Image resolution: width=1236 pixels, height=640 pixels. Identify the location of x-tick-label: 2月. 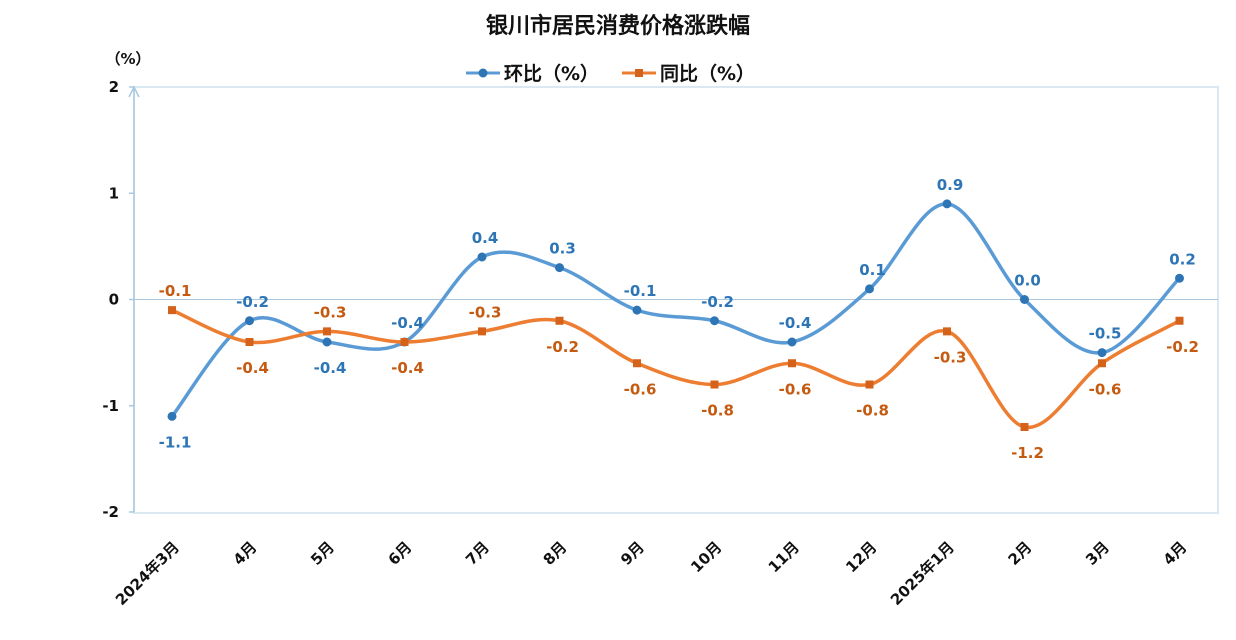
(1020, 553).